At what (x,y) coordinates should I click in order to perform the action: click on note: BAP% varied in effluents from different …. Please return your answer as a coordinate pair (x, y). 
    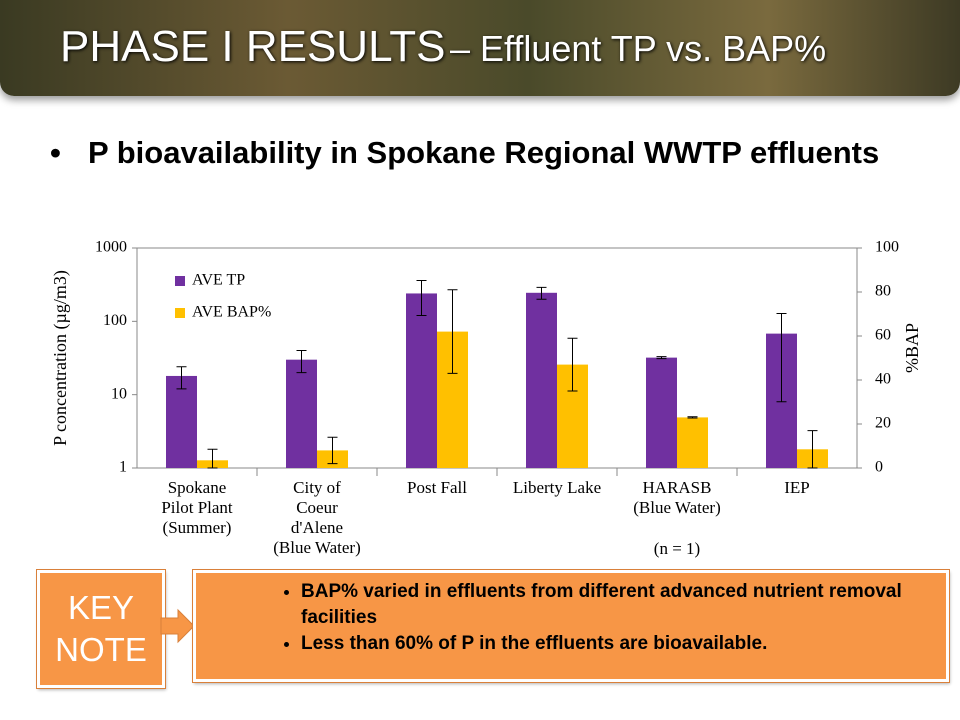
    Looking at the image, I should click on (623, 605).